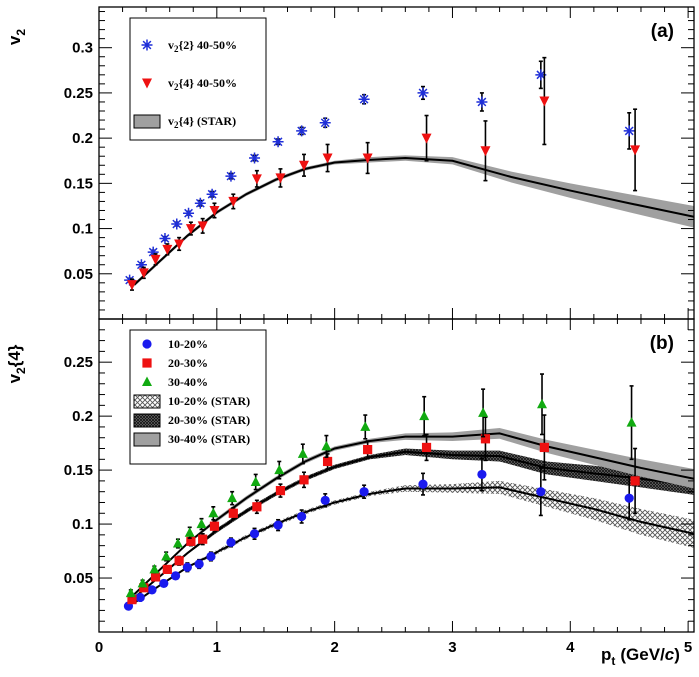 This screenshot has height=677, width=699. Describe the element at coordinates (209, 420) in the screenshot. I see `legend-label: 20-30% (STAR)` at that location.